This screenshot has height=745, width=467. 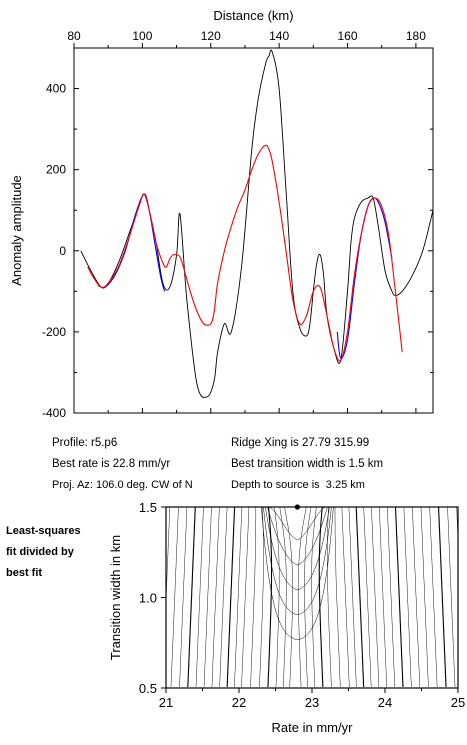 I want to click on side-label-line-2: fit divided by, so click(x=40, y=552).